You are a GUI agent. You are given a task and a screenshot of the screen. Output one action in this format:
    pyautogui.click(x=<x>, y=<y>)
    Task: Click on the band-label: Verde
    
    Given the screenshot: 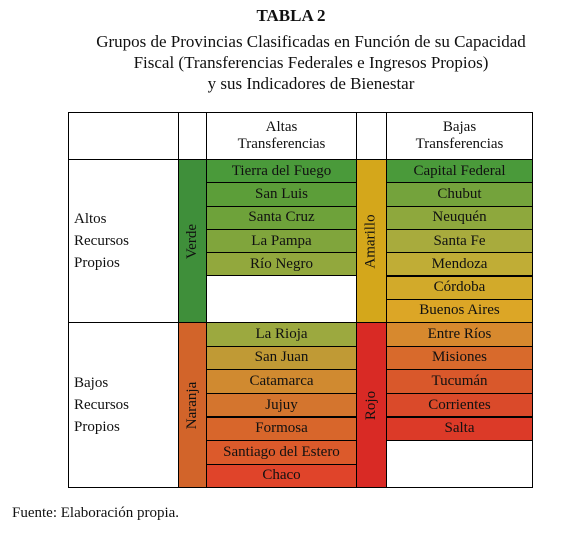 What is the action you would take?
    pyautogui.click(x=192, y=241)
    